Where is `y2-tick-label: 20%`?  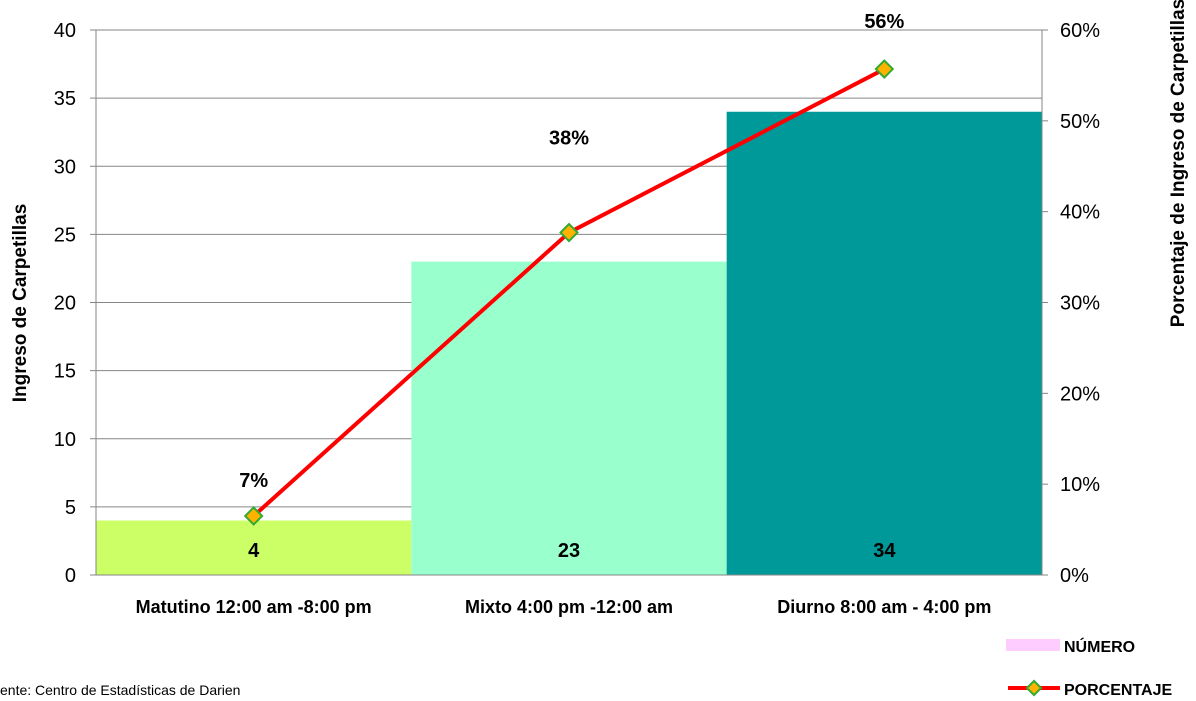
y2-tick-label: 20% is located at coordinates (1080, 394).